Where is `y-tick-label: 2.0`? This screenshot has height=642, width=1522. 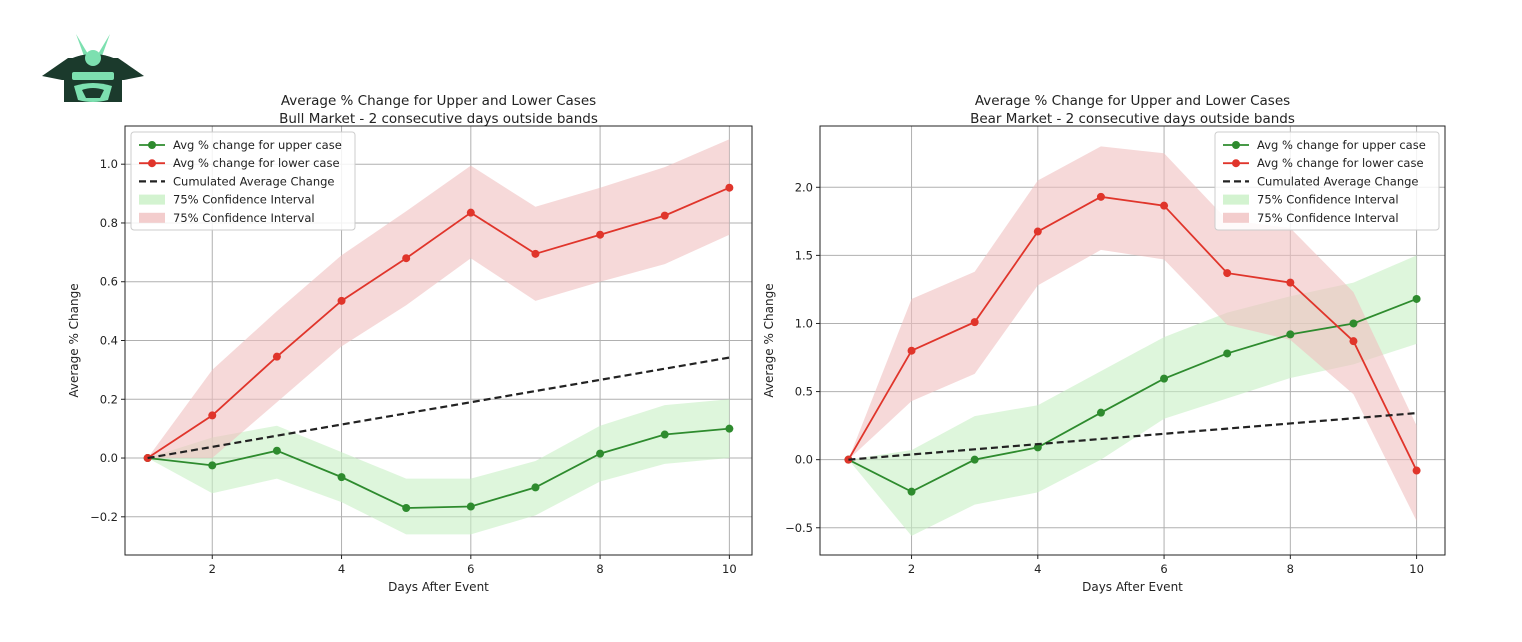 y-tick-label: 2.0 is located at coordinates (804, 187).